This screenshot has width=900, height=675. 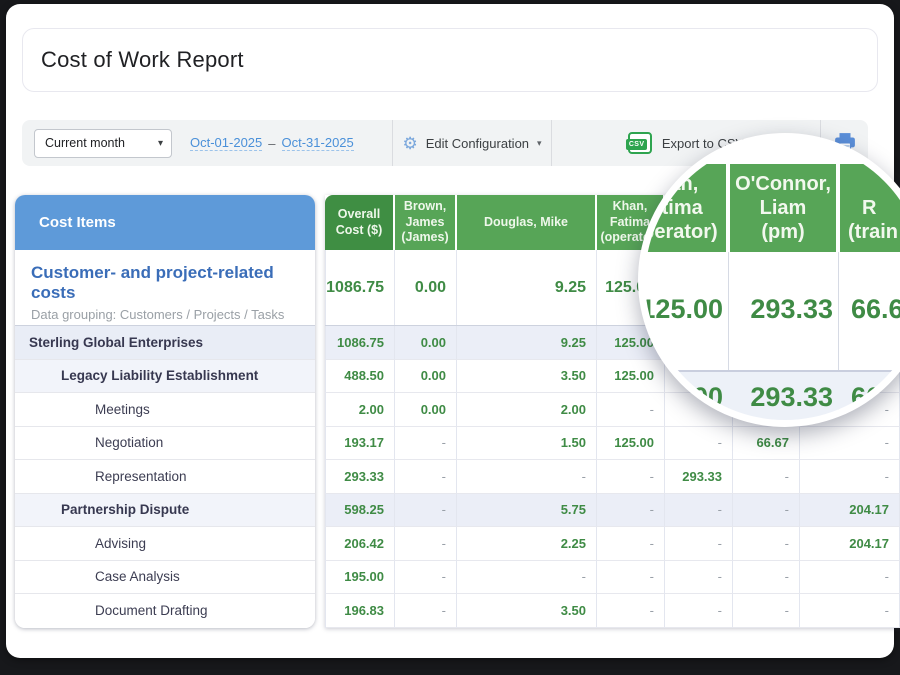 I want to click on csv-file-icon: CSV, so click(x=638, y=143).